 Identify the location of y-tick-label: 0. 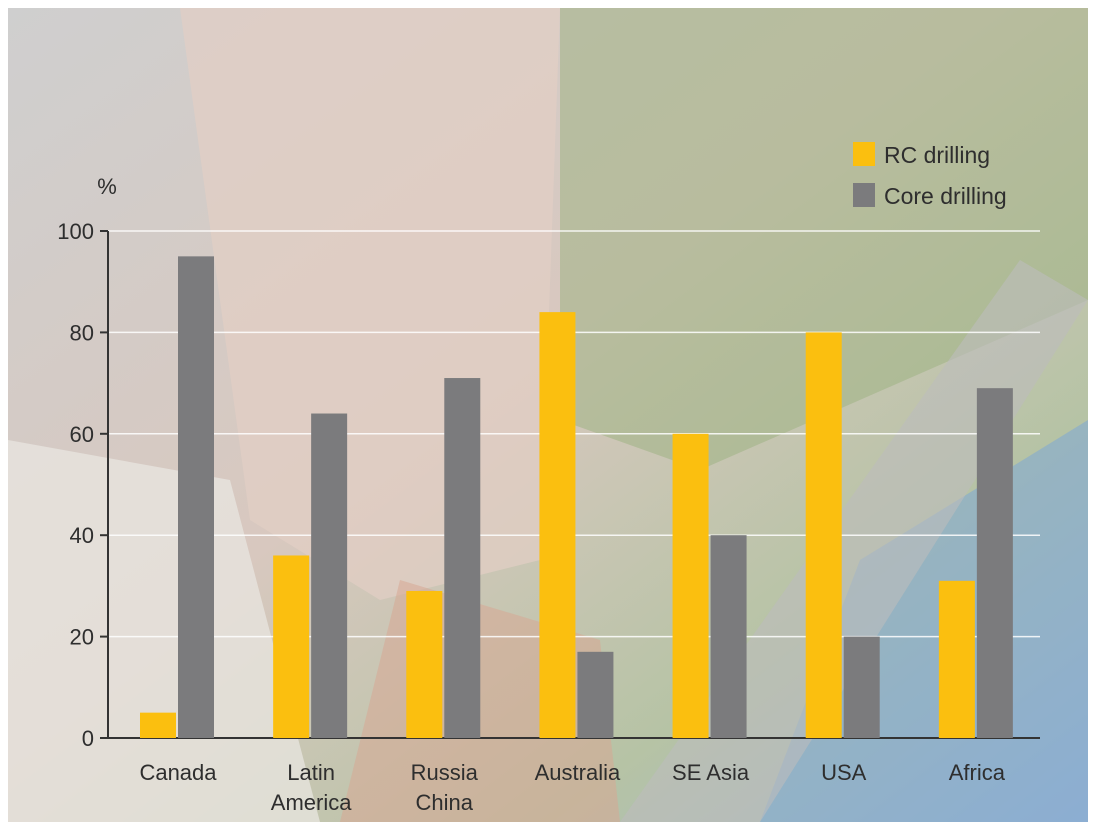
(88, 738).